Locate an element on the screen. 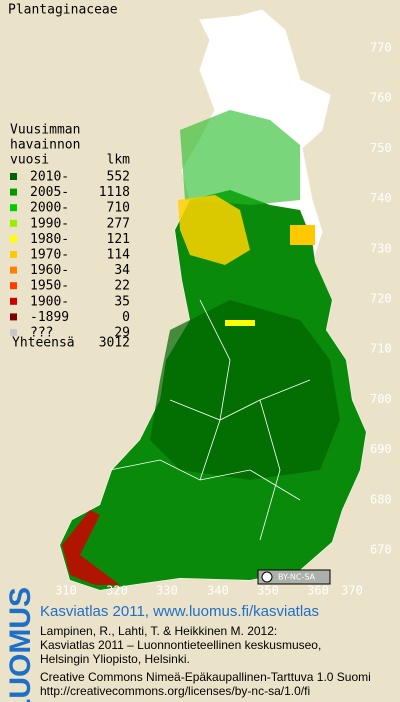  legend-count: 277 is located at coordinates (118, 223).